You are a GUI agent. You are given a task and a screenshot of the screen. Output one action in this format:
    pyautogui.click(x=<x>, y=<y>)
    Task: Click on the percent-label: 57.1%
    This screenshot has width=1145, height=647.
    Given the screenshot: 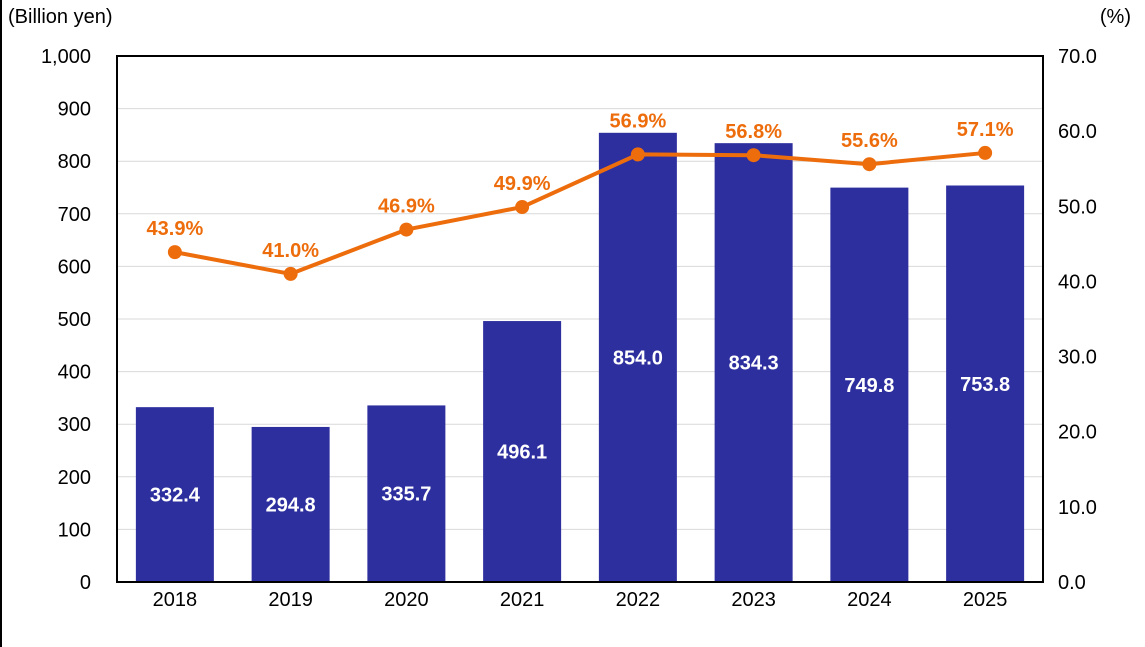 What is the action you would take?
    pyautogui.click(x=985, y=130)
    